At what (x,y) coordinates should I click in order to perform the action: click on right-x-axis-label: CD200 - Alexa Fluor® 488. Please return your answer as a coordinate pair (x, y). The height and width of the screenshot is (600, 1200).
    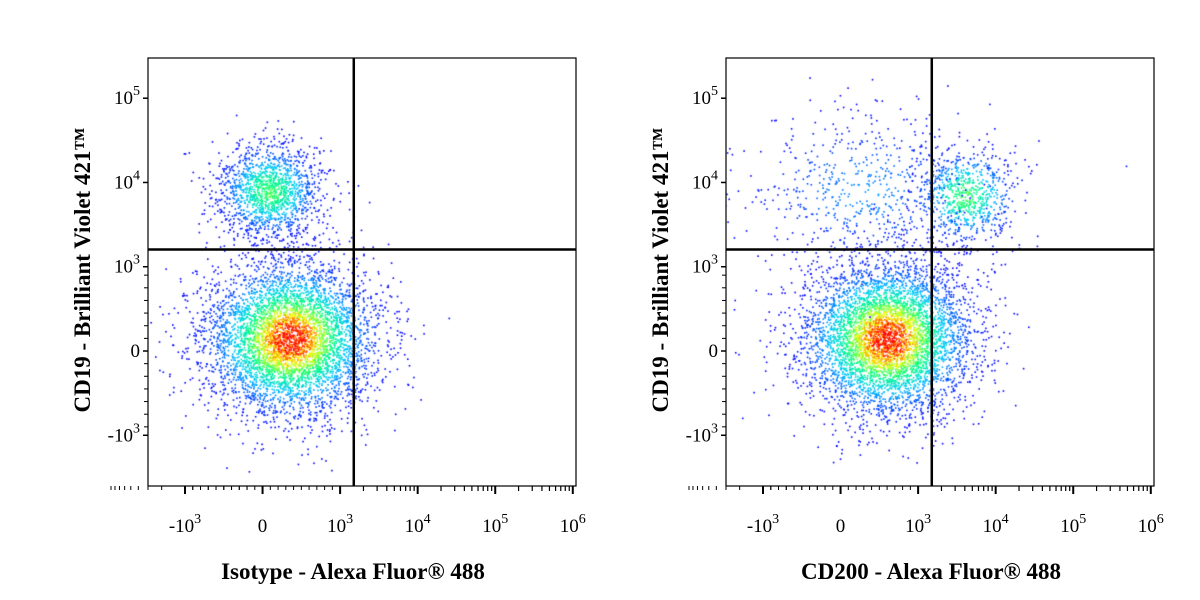
    Looking at the image, I should click on (931, 571).